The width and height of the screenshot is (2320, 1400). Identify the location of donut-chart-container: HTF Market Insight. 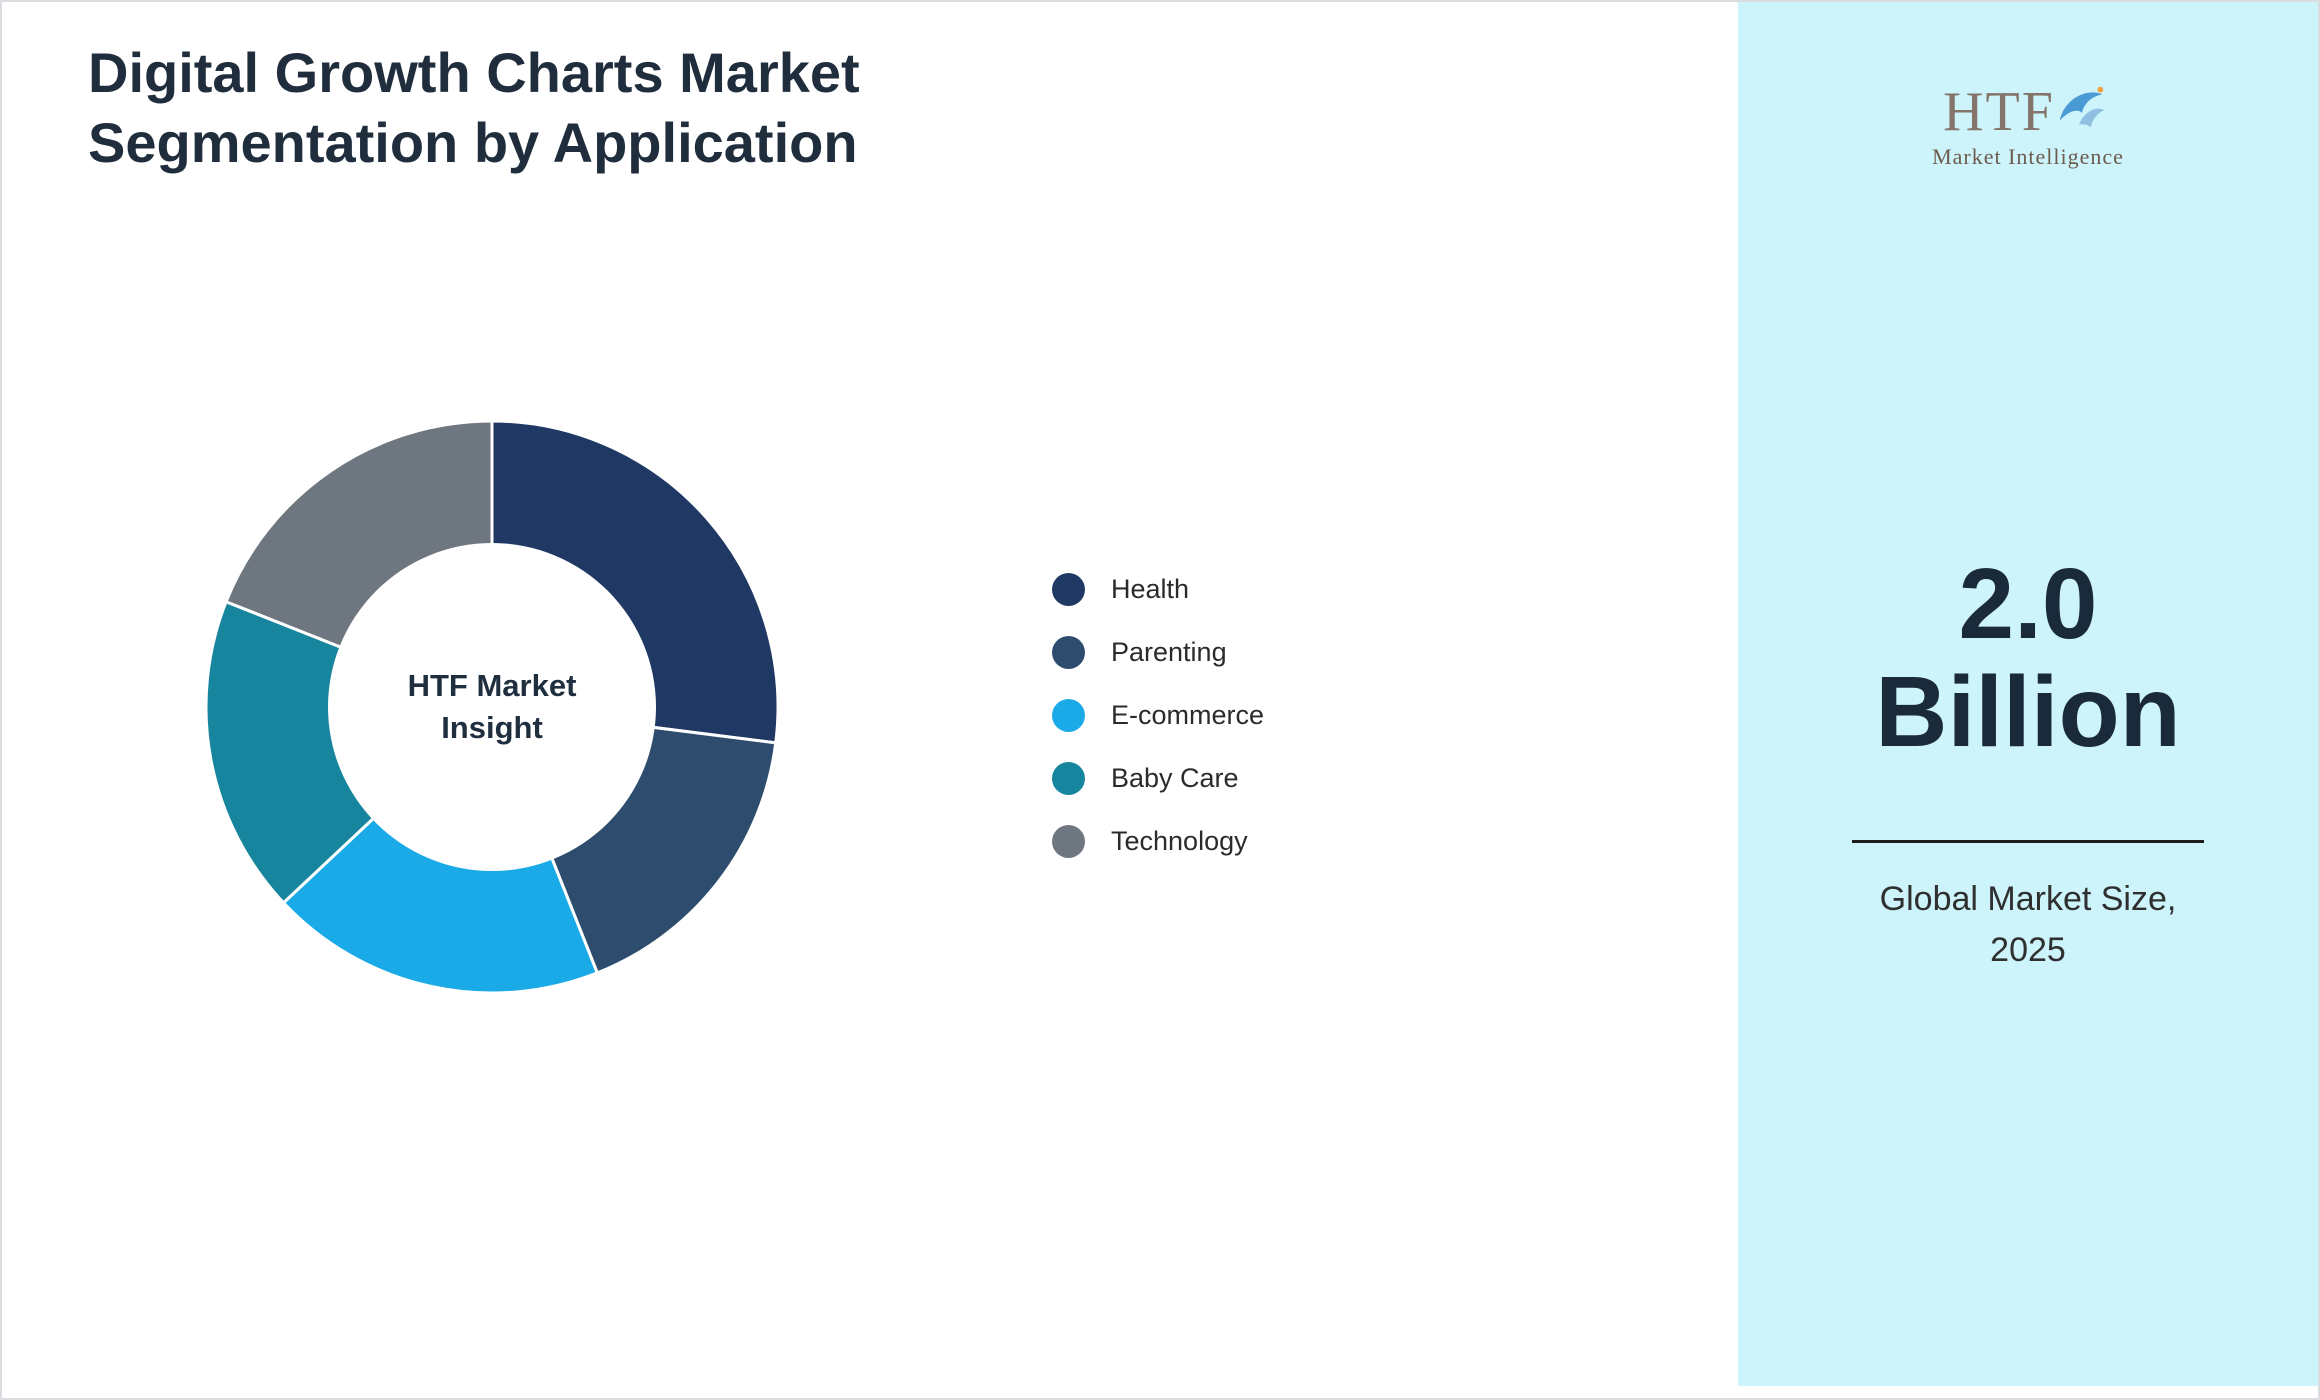
(492, 707).